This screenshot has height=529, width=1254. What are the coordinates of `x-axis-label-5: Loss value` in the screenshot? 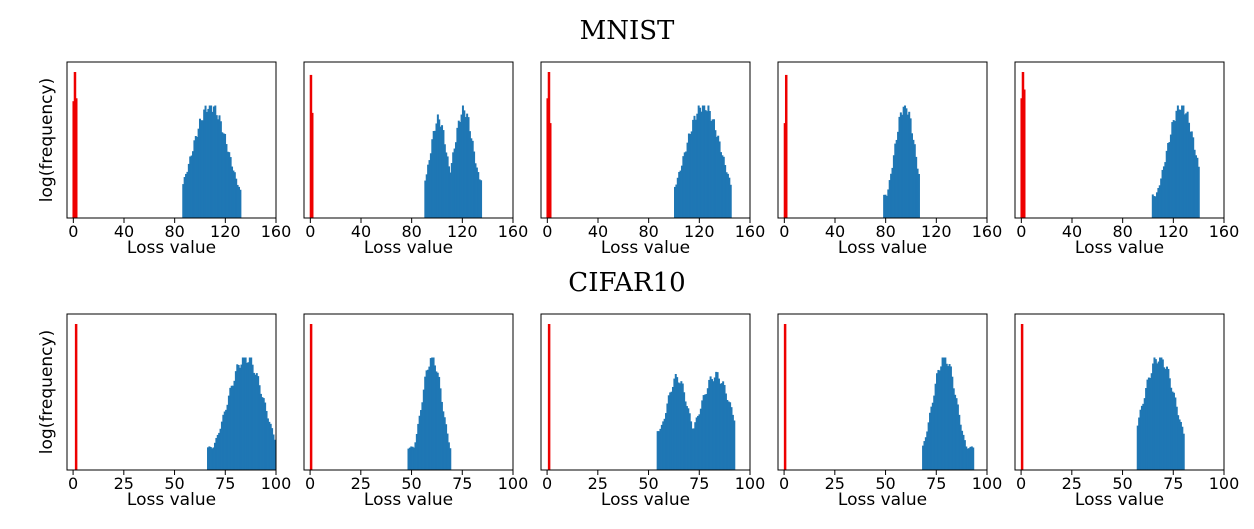 It's located at (171, 500).